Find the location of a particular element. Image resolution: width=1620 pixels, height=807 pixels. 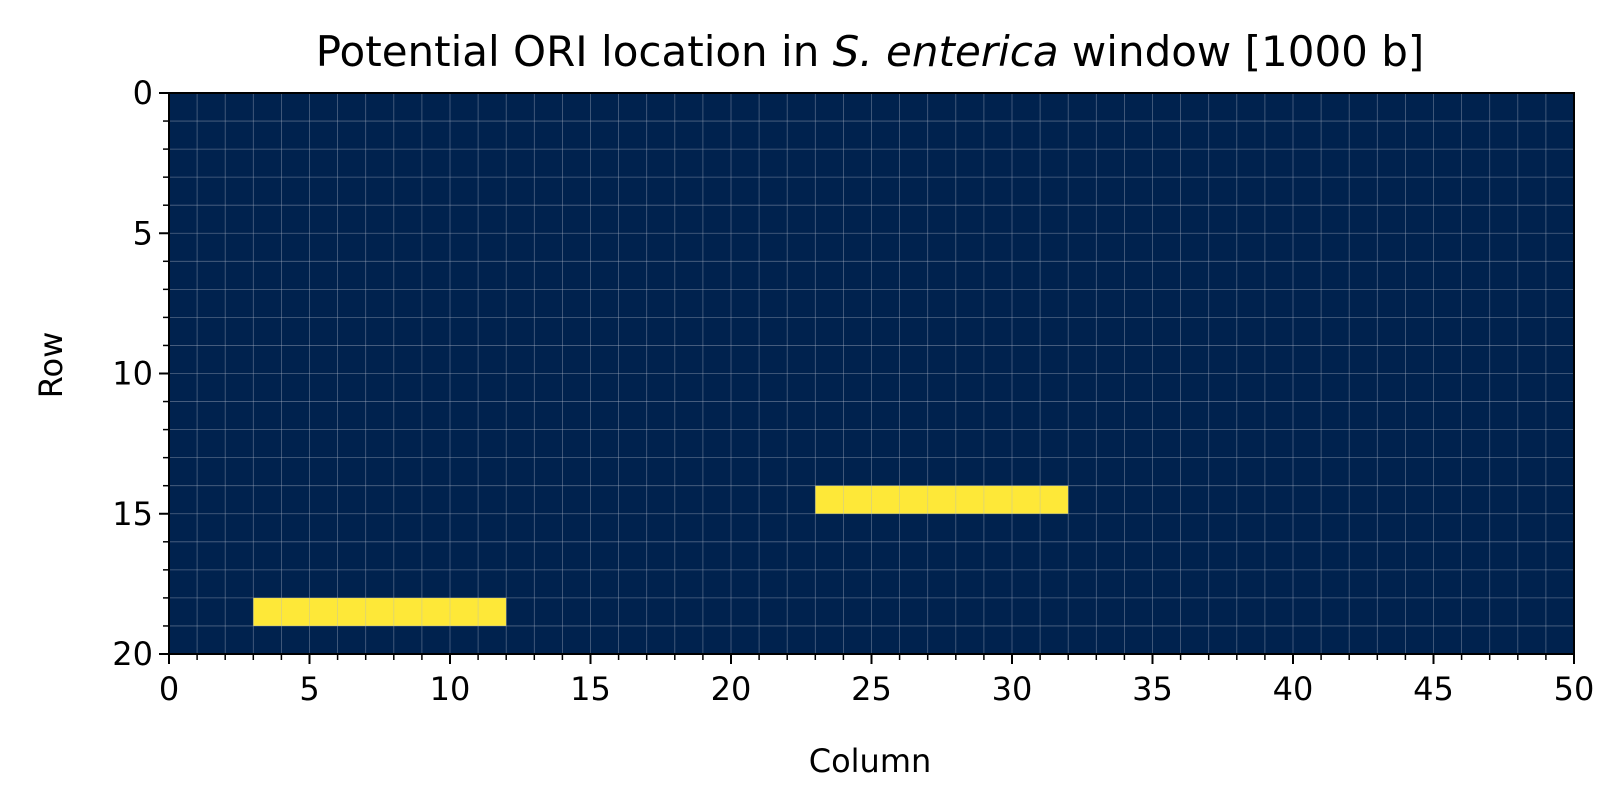

chart-title-prefix: Potential ORI location in is located at coordinates (574, 51).